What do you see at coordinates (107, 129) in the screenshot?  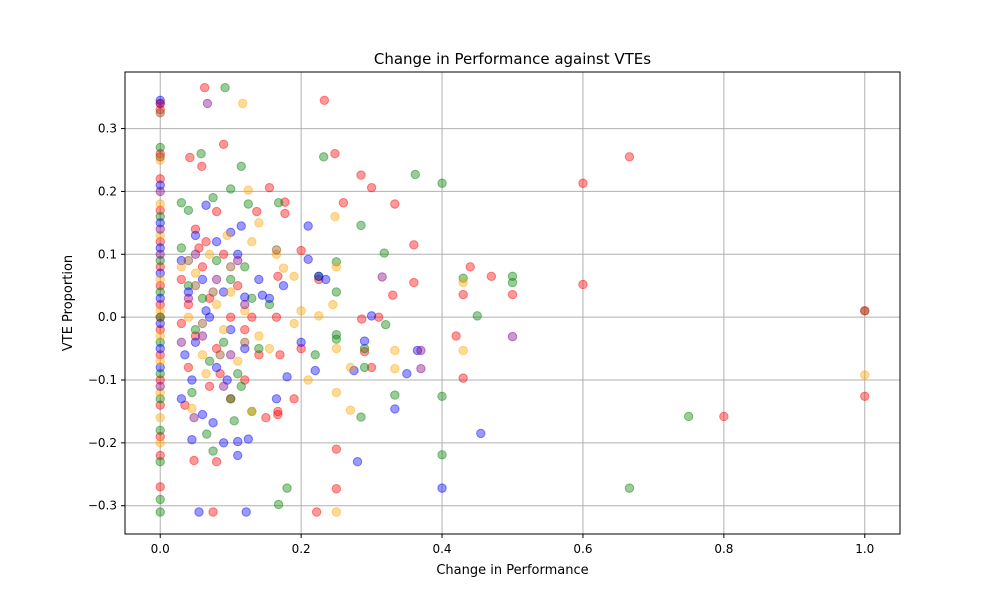 I see `y-tick-label: 0.3` at bounding box center [107, 129].